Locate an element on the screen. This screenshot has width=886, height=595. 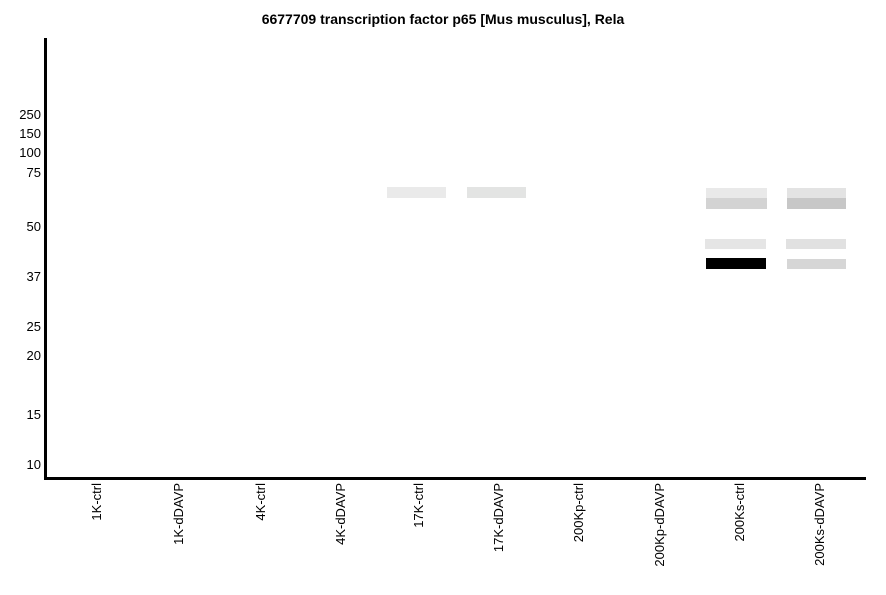
mw-marker-label: 10 is located at coordinates (33, 464).